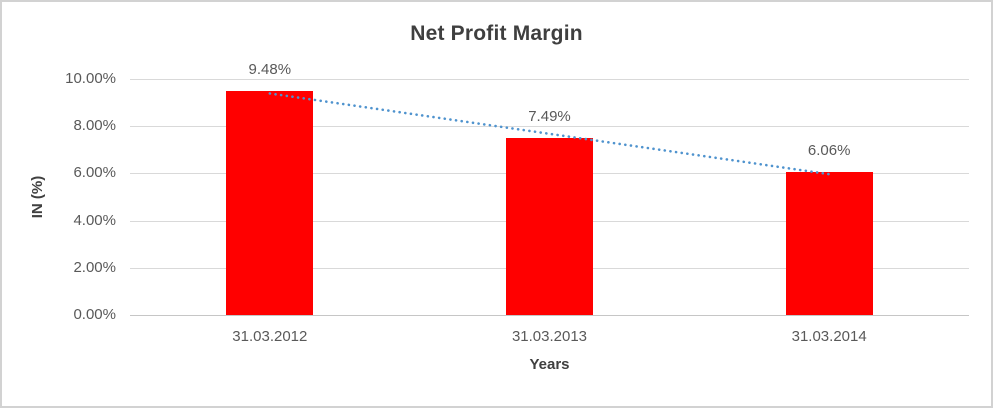 The height and width of the screenshot is (408, 993). Describe the element at coordinates (829, 150) in the screenshot. I see `data-label: 6.06%` at that location.